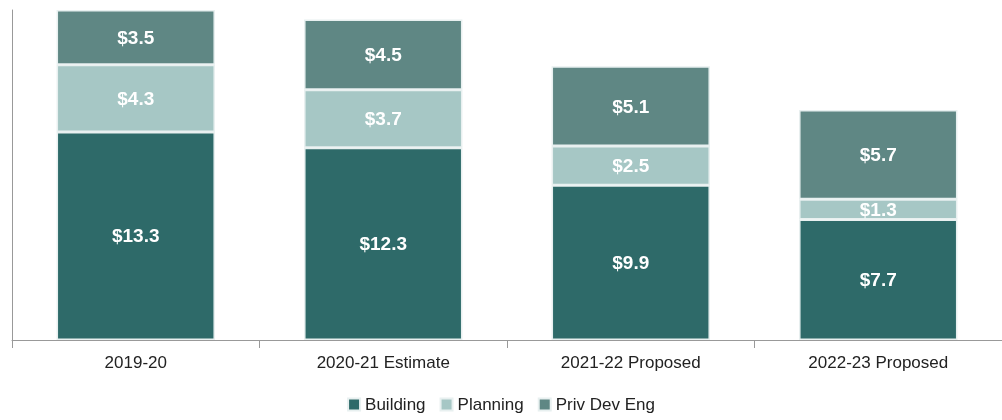 The height and width of the screenshot is (420, 1002). I want to click on x-tick-label: 2021-22 Proposed, so click(630, 362).